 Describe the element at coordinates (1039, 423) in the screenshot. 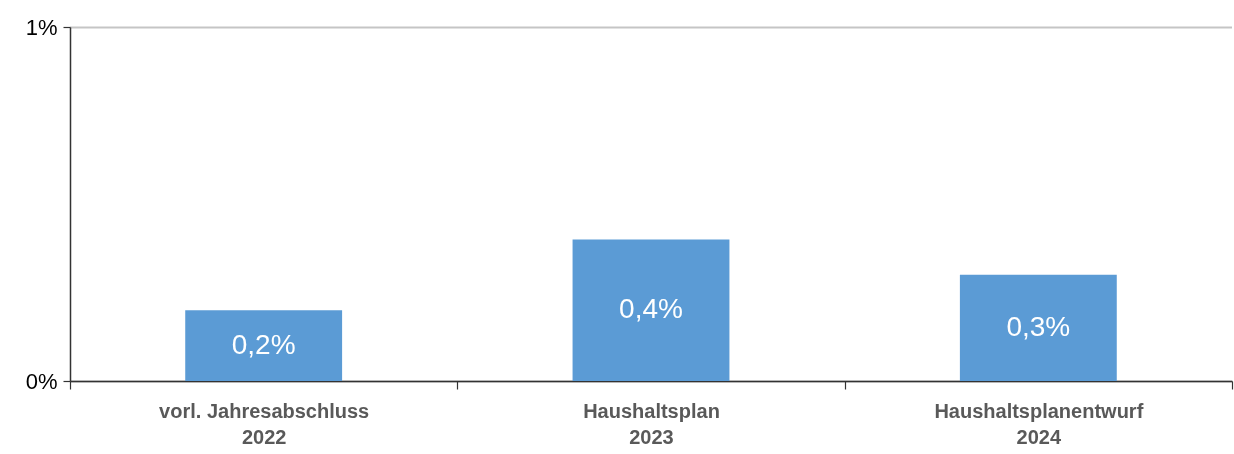

I see `x-tick-label: Haushaltsplanentwurf 2024` at that location.